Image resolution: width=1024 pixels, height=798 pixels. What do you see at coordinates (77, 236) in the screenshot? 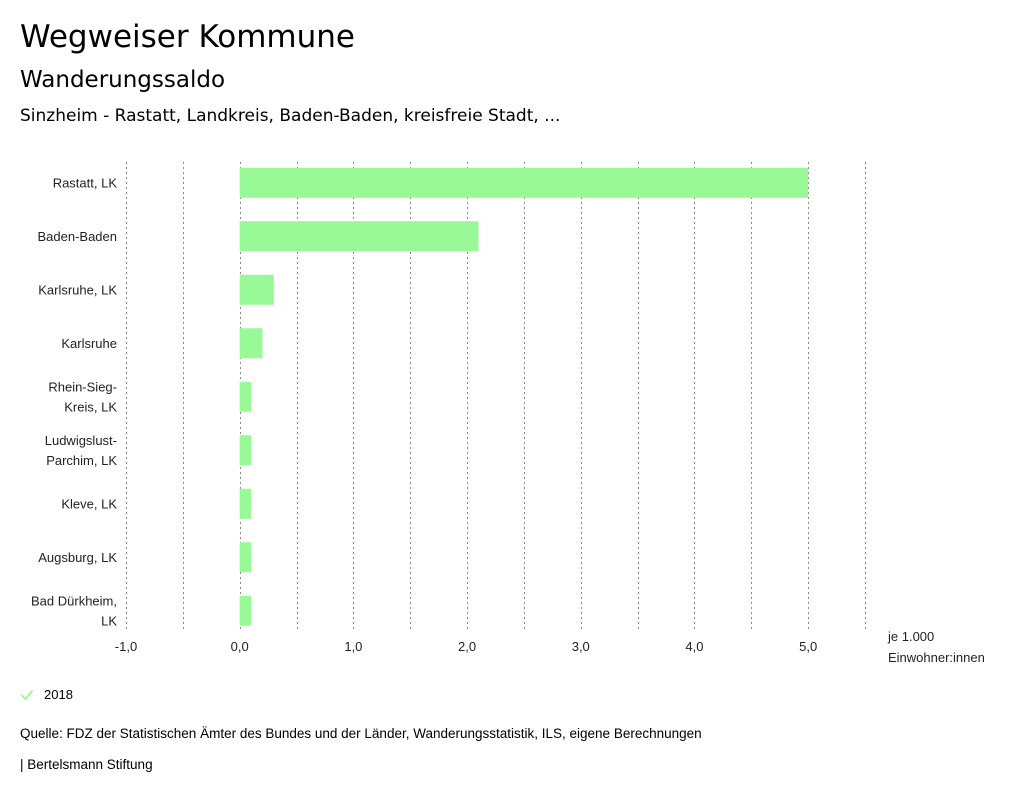
I see `category-label: Baden-Baden` at bounding box center [77, 236].